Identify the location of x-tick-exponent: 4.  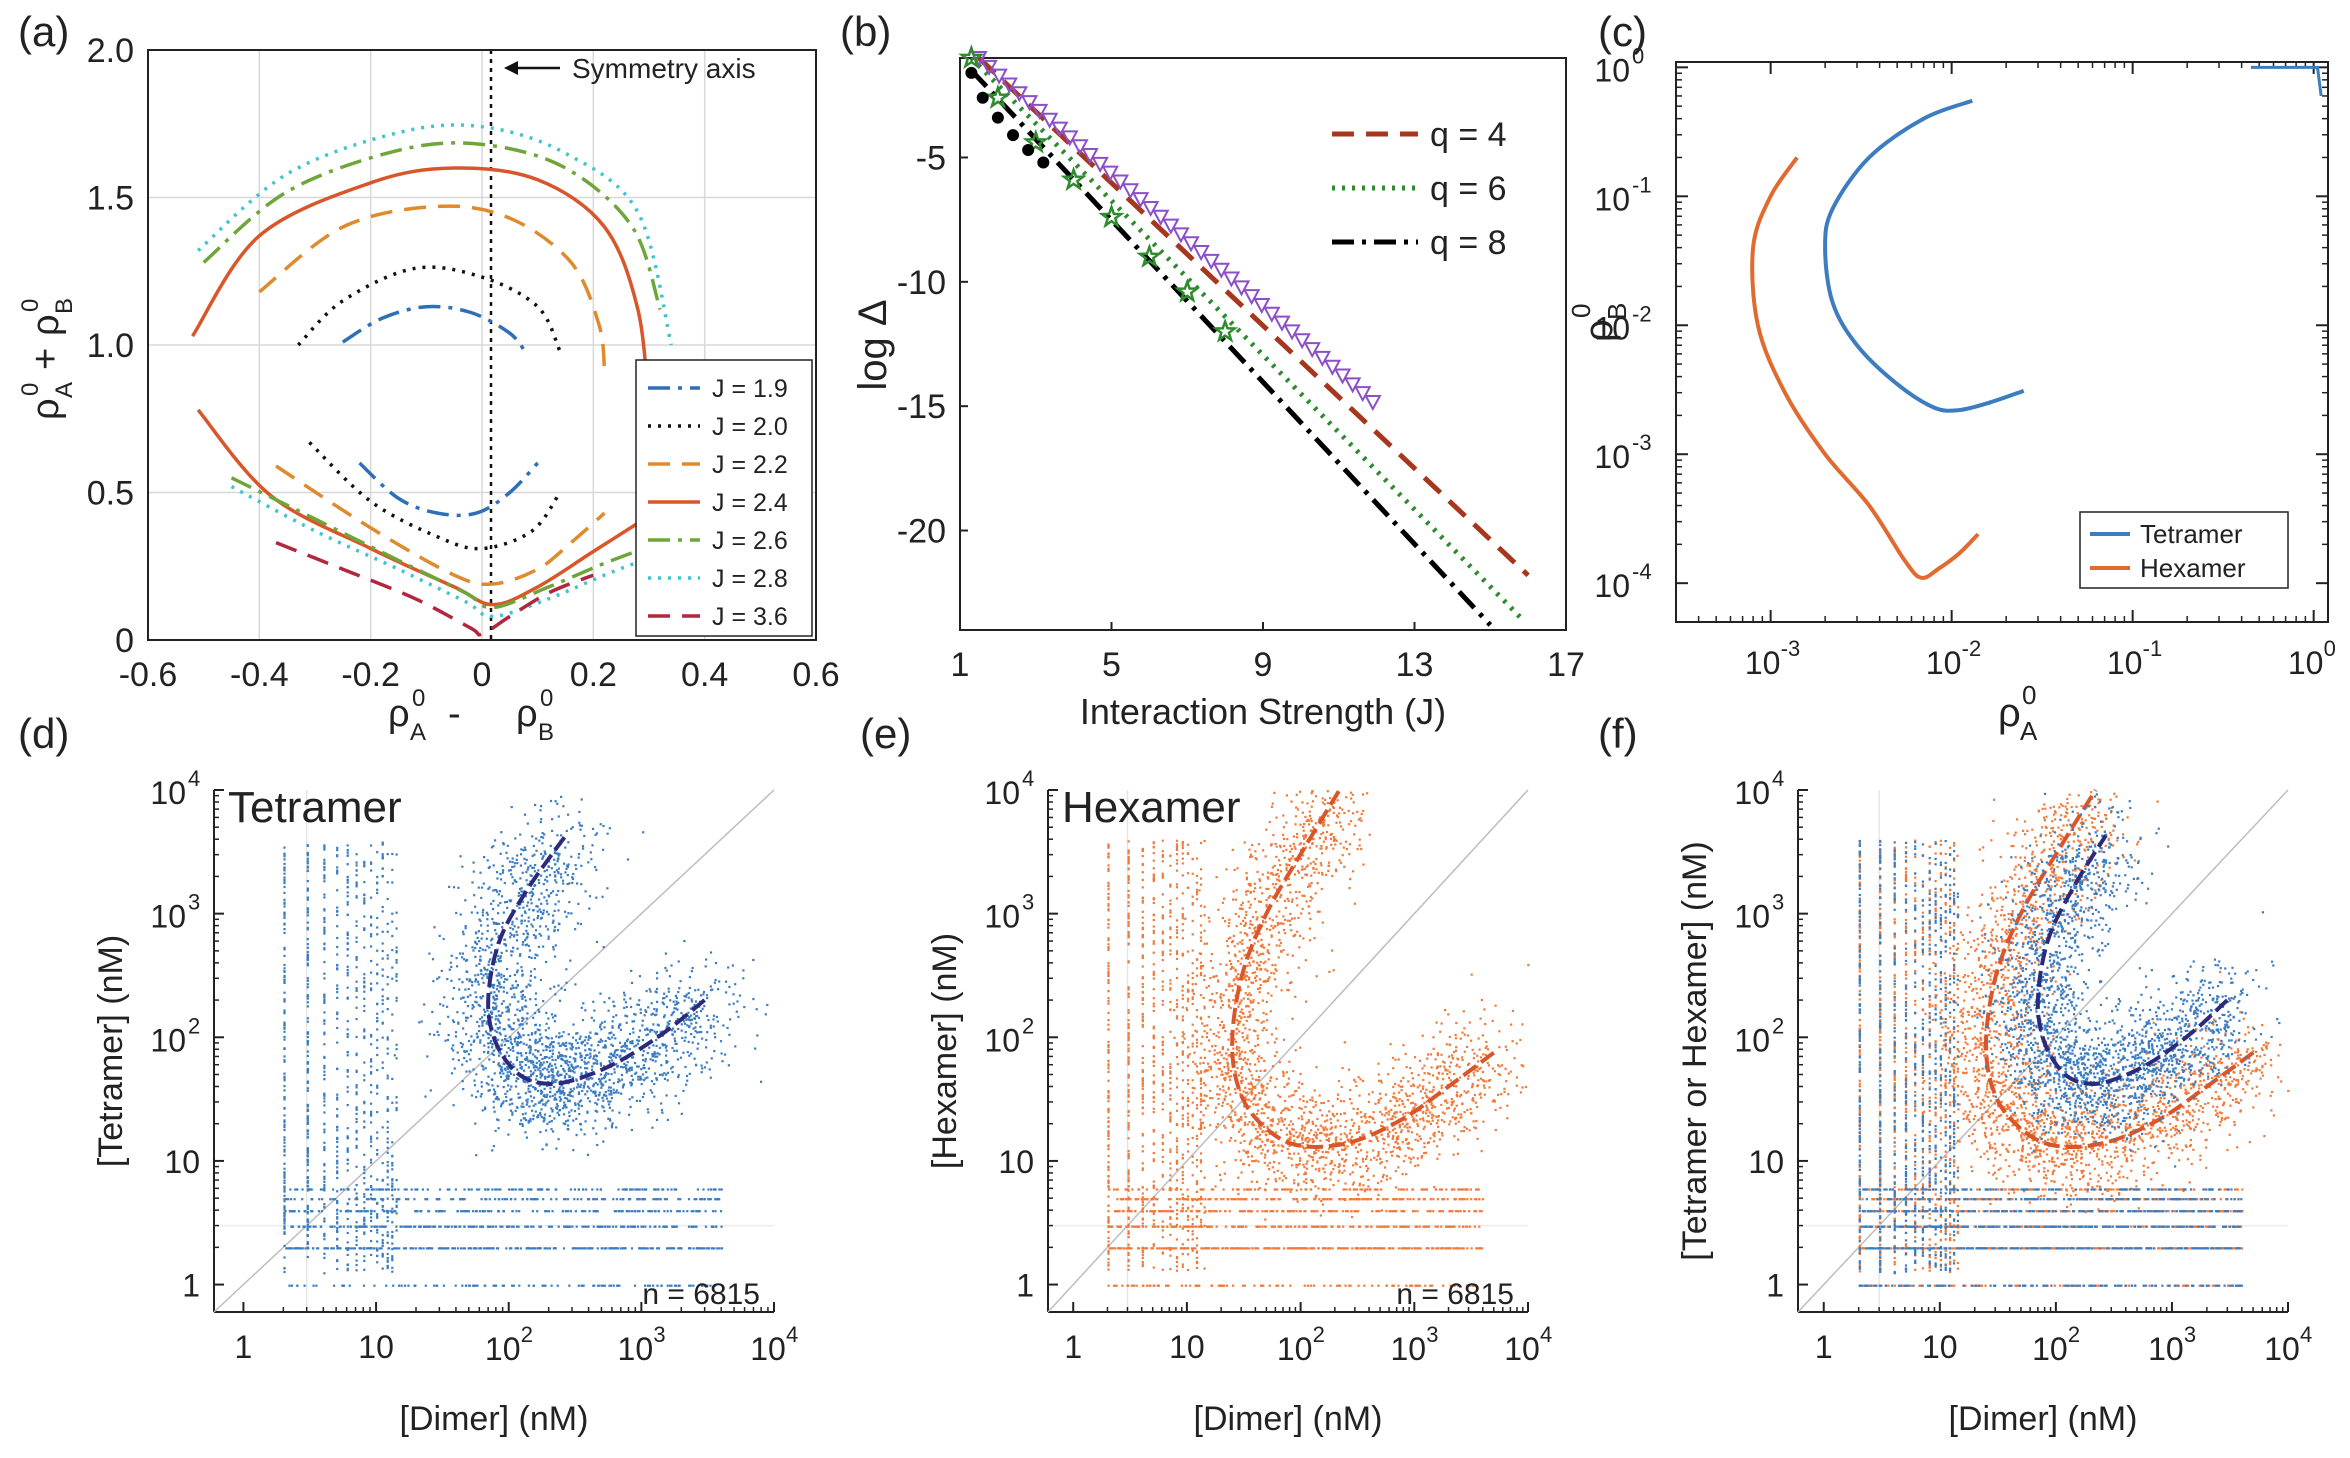
(1546, 1334).